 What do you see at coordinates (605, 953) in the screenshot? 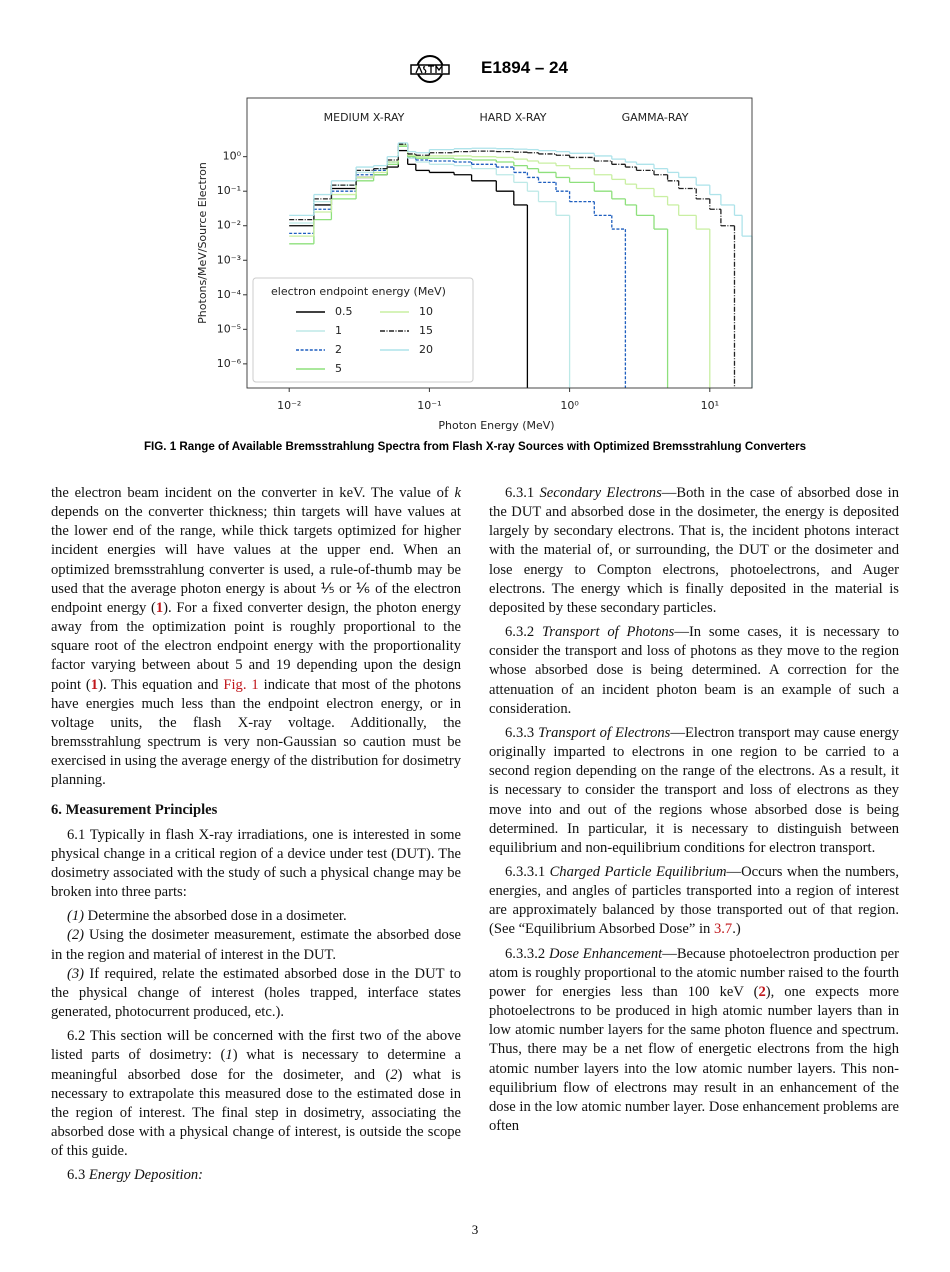
I see `text-run: Dose Enhancement` at bounding box center [605, 953].